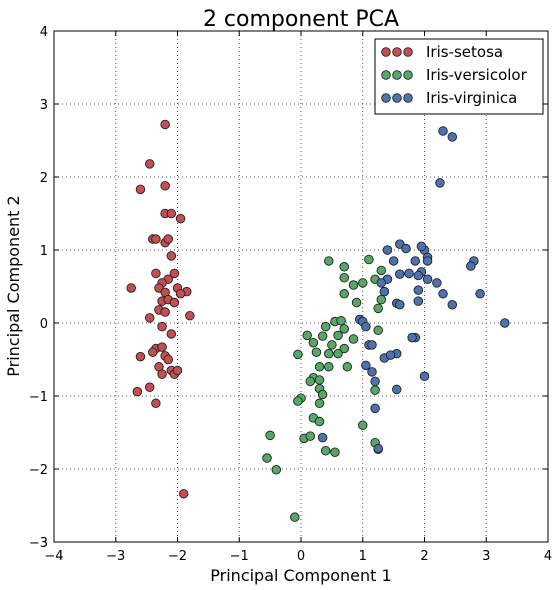  Describe the element at coordinates (38, 397) in the screenshot. I see `y-tick-label: −1` at that location.